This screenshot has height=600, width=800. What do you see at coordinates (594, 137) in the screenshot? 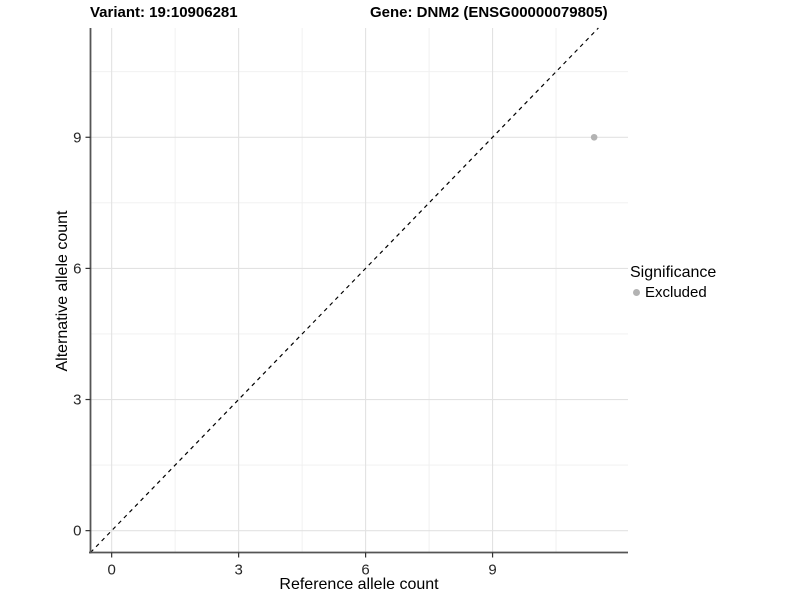
I see `data-point` at bounding box center [594, 137].